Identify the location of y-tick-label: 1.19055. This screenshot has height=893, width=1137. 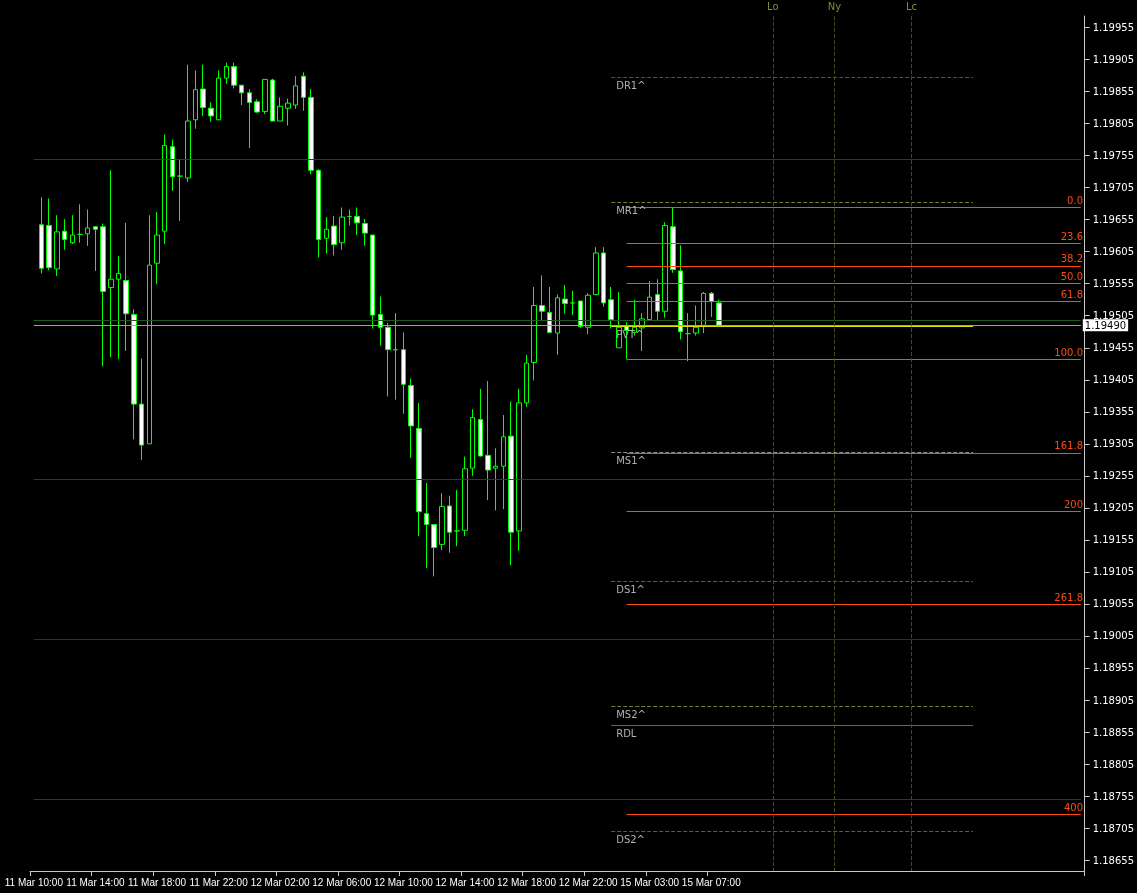
(1113, 604).